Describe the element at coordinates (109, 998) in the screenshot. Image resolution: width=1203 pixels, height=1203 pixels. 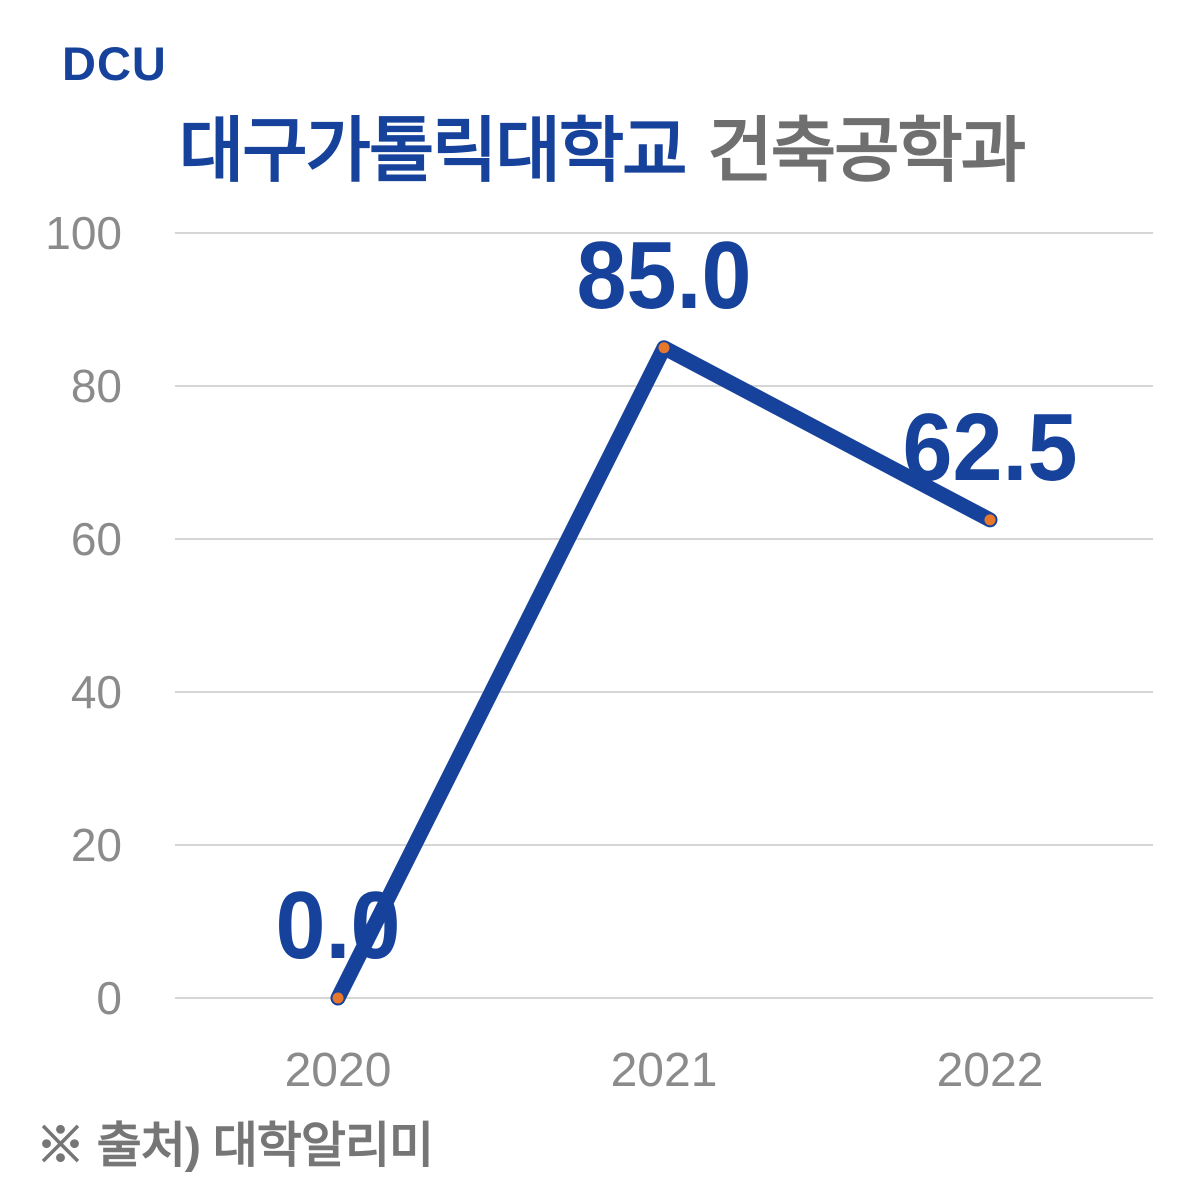
I see `y-tick-label: 0` at that location.